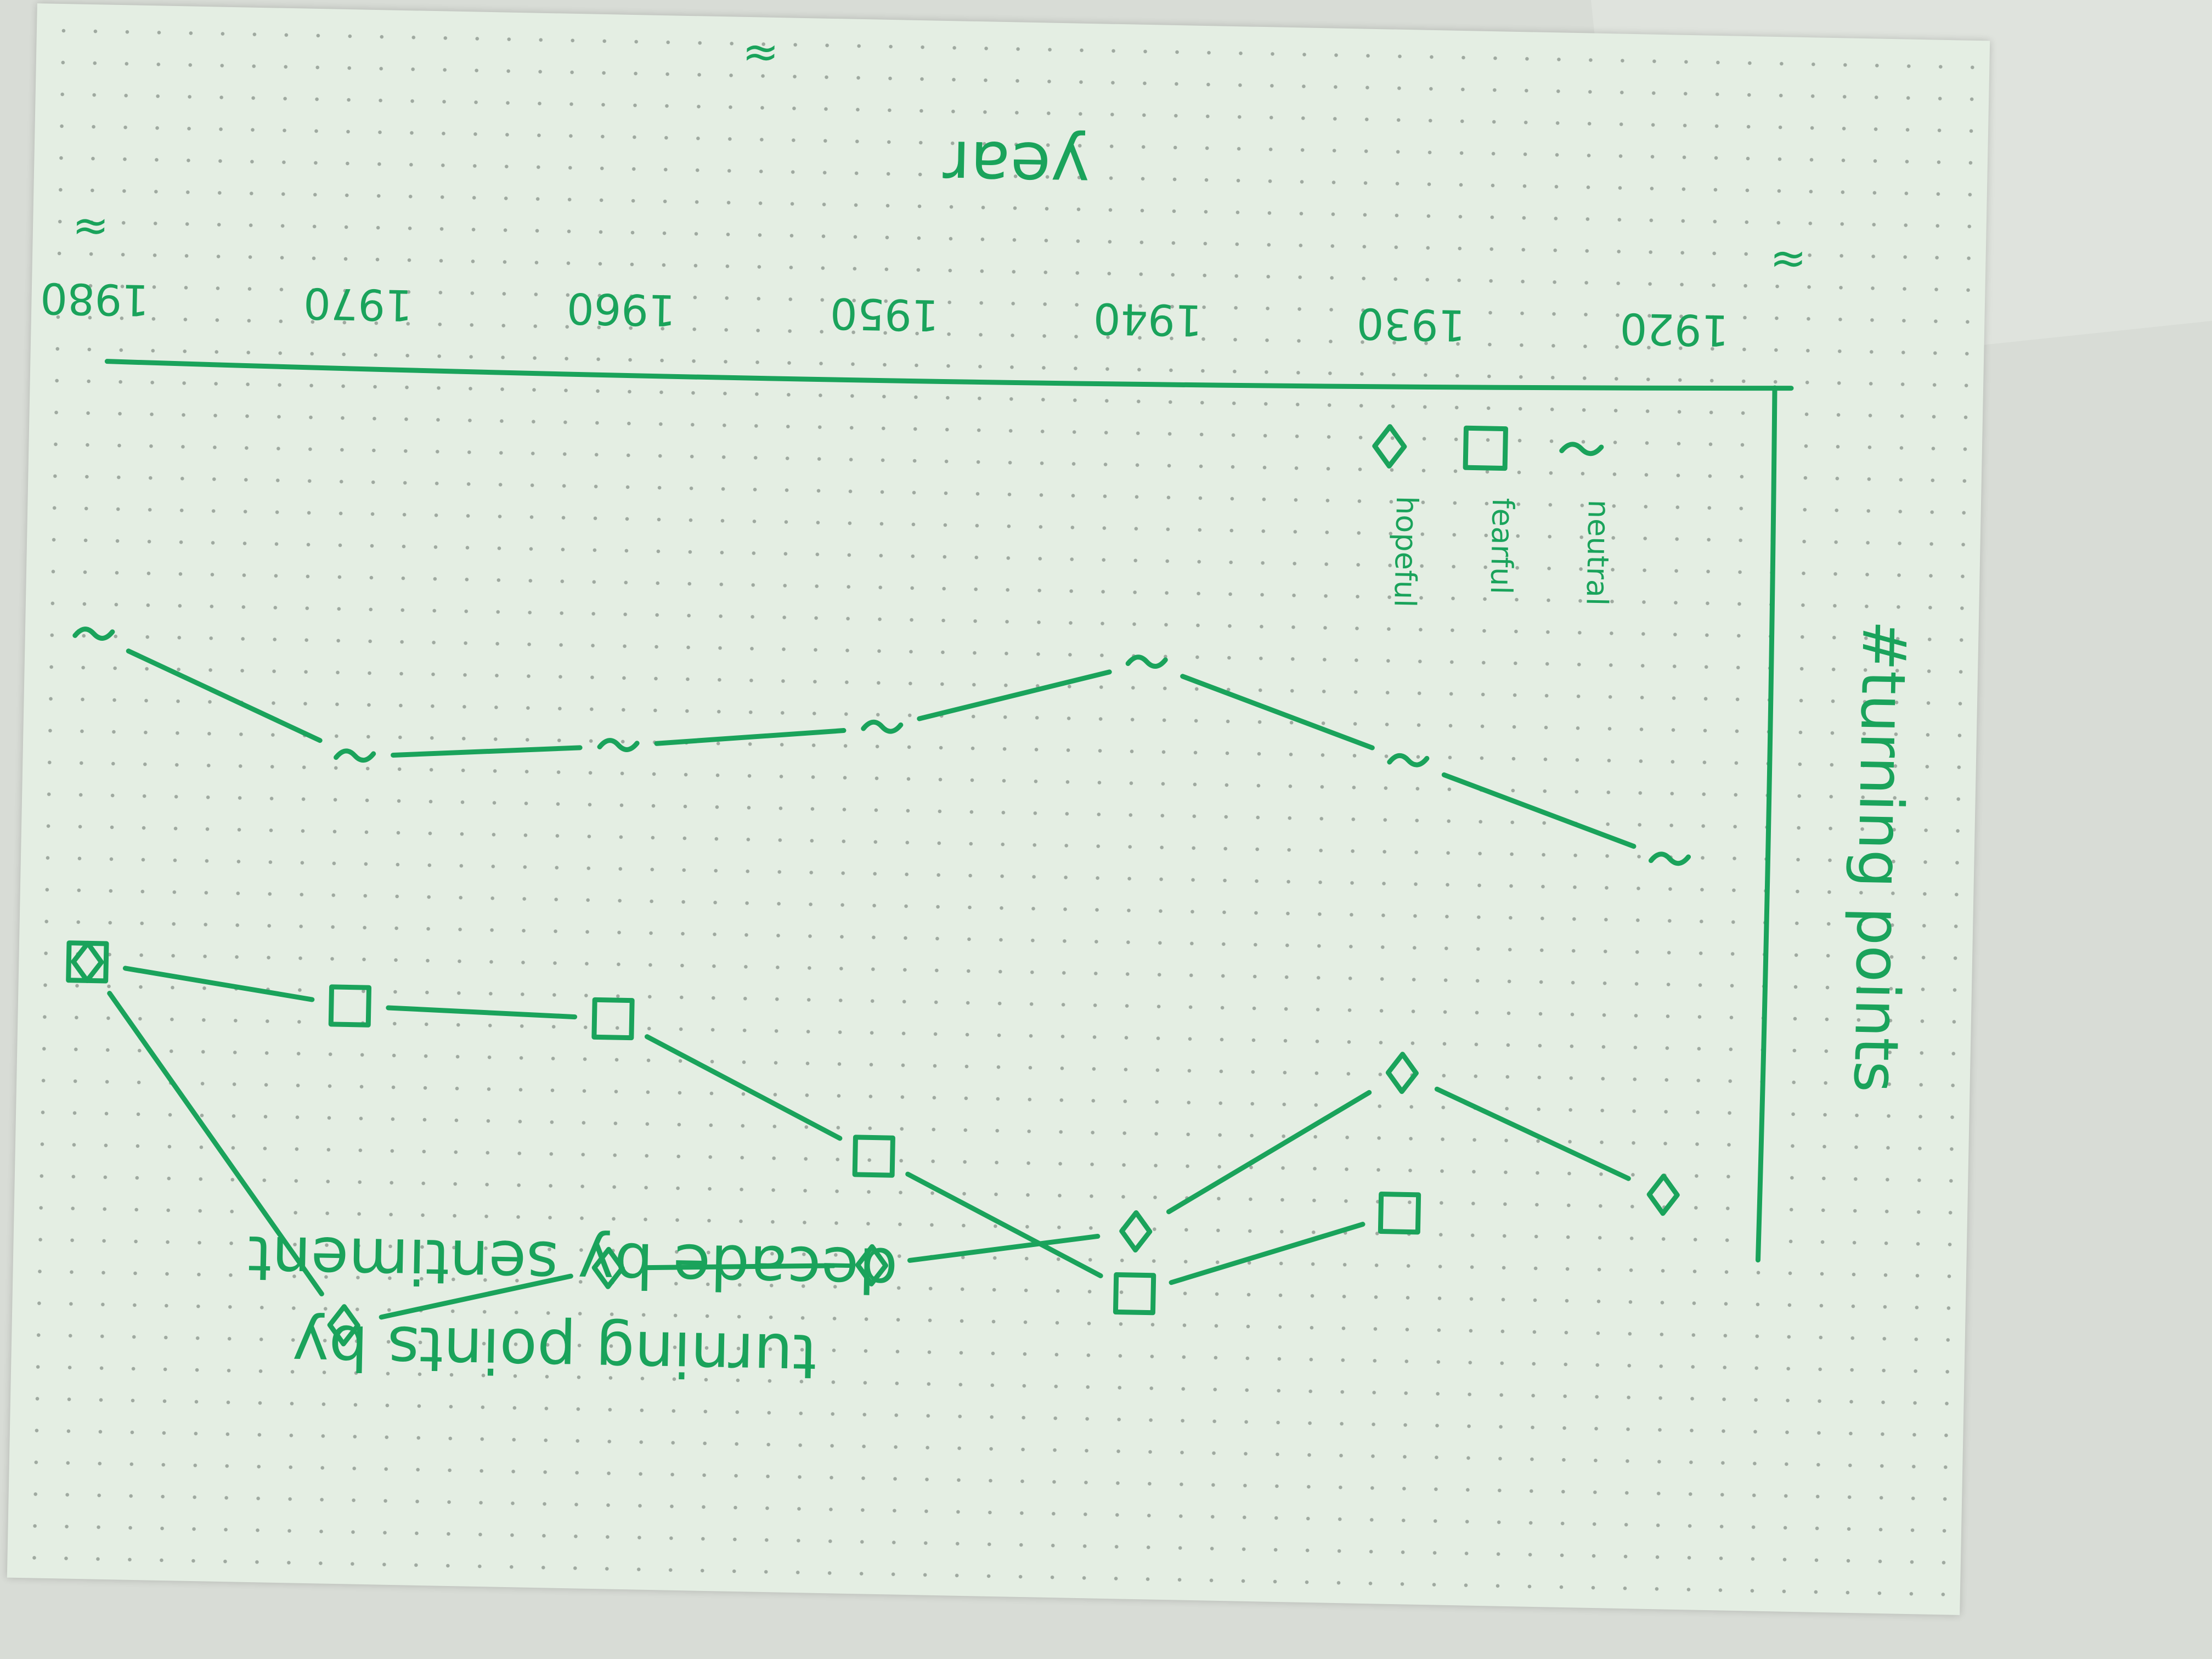 This screenshot has height=1659, width=2212. Describe the element at coordinates (355, 756) in the screenshot. I see `point-neutral-1970` at that location.